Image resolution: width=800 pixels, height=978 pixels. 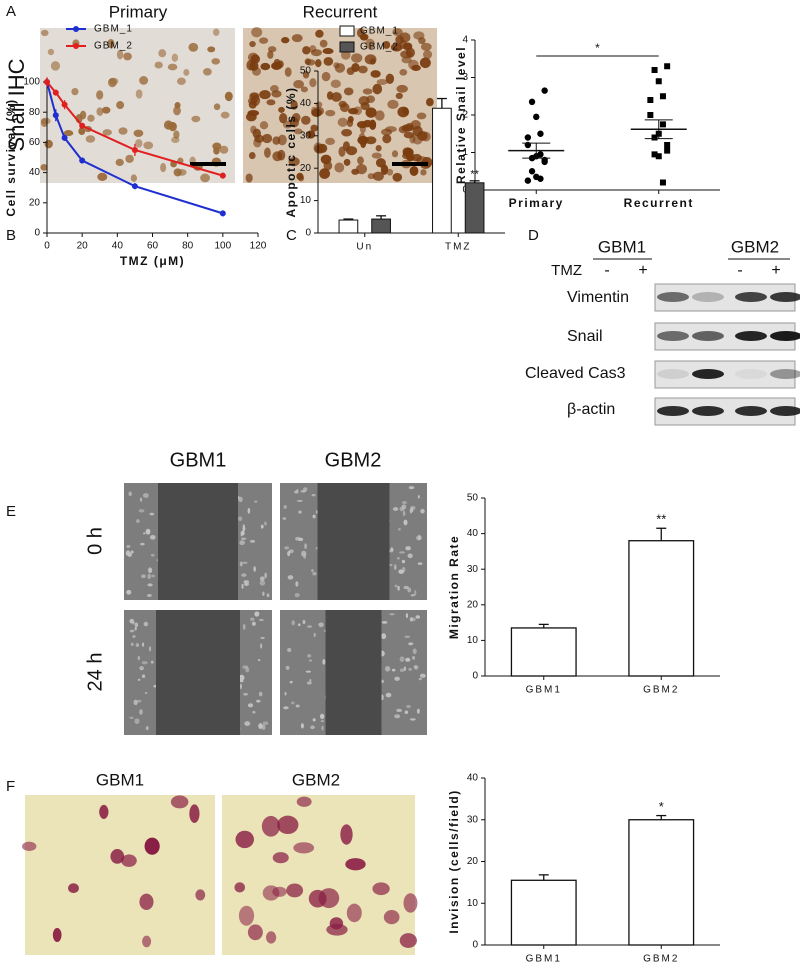 What do you see at coordinates (379, 31) in the screenshot?
I see `legend-label: GBM_1` at bounding box center [379, 31].